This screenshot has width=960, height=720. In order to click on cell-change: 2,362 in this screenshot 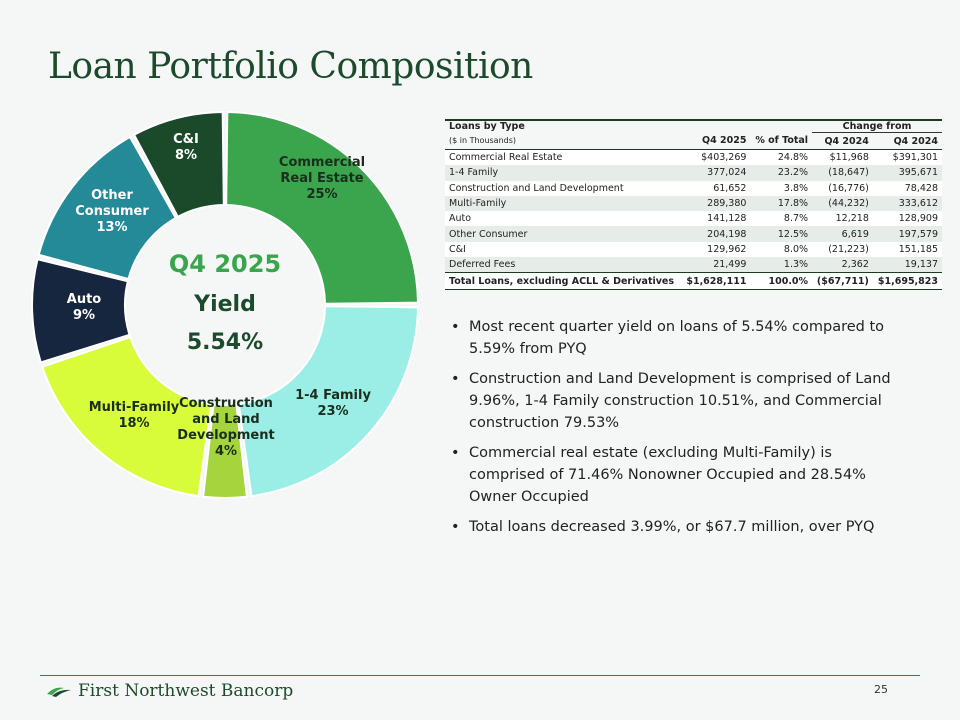, I will do `click(842, 265)`.